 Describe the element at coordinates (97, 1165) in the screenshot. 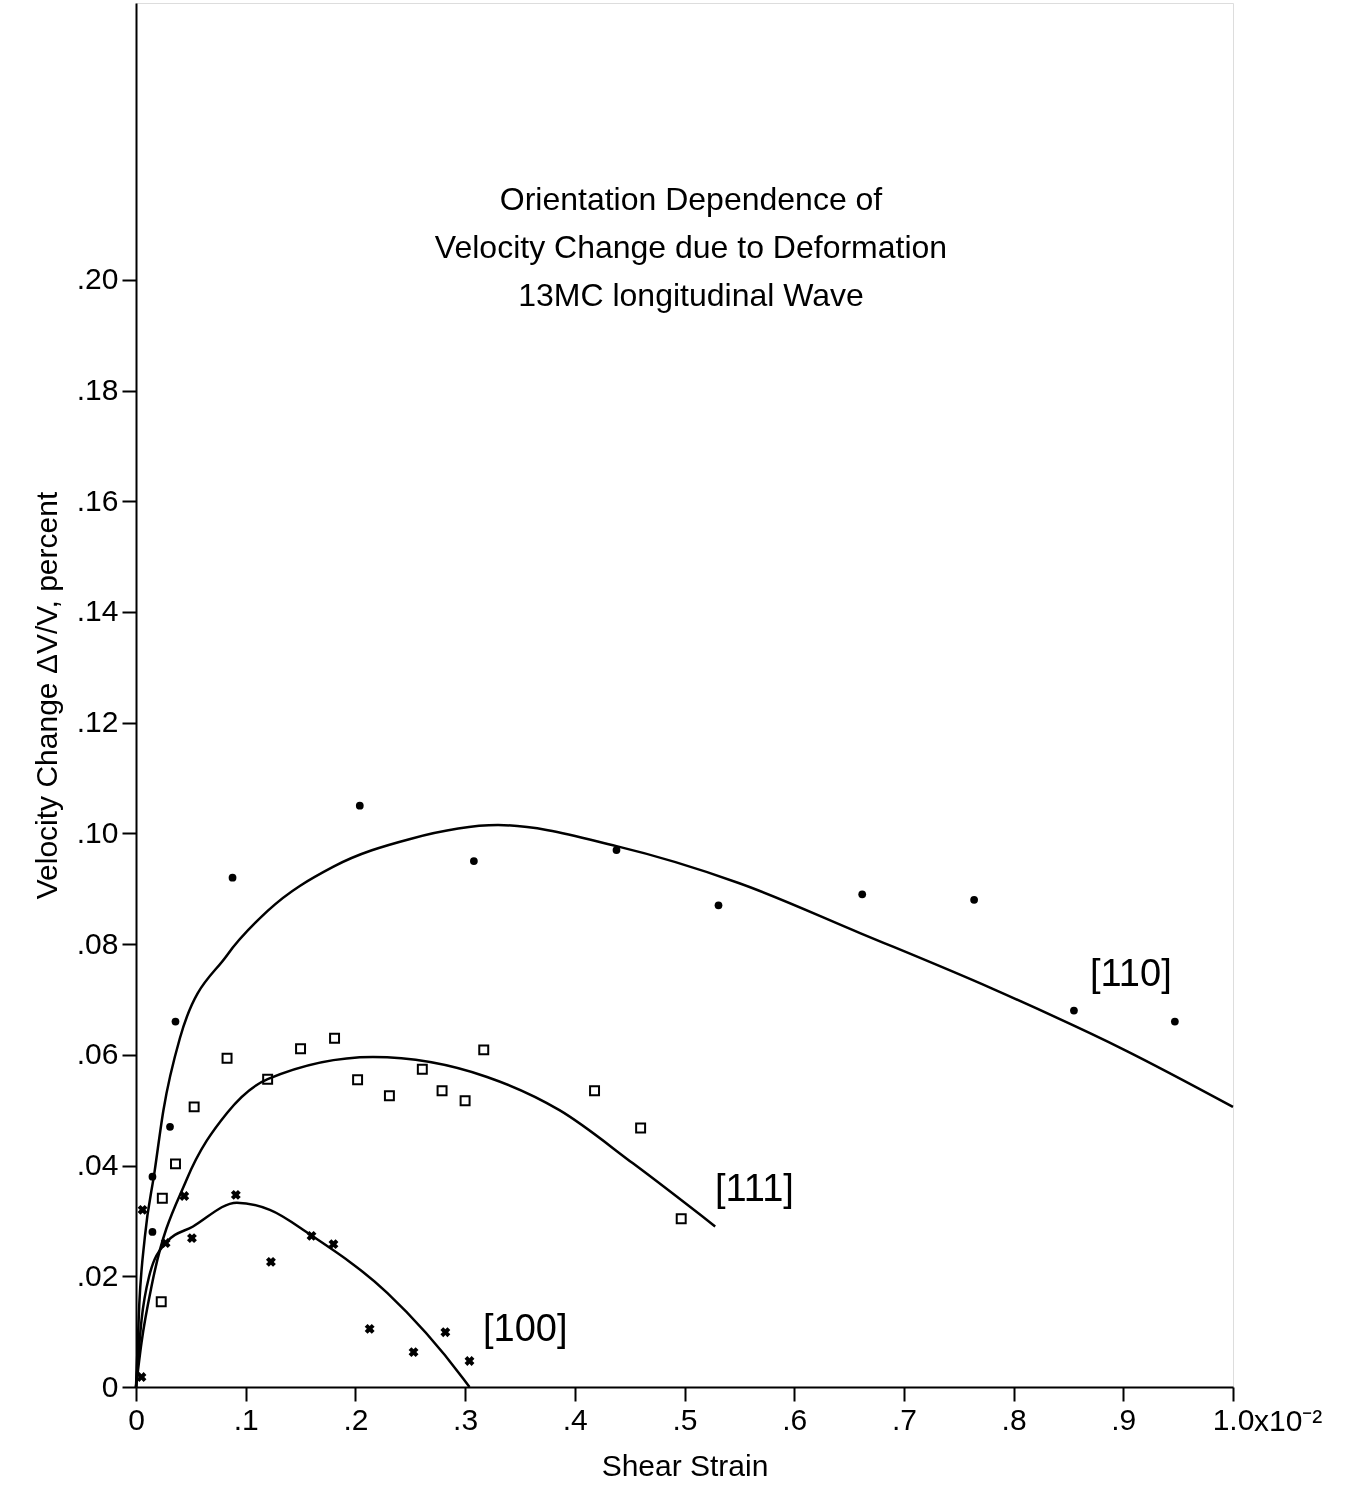

I see `y-tick-label: .04` at that location.